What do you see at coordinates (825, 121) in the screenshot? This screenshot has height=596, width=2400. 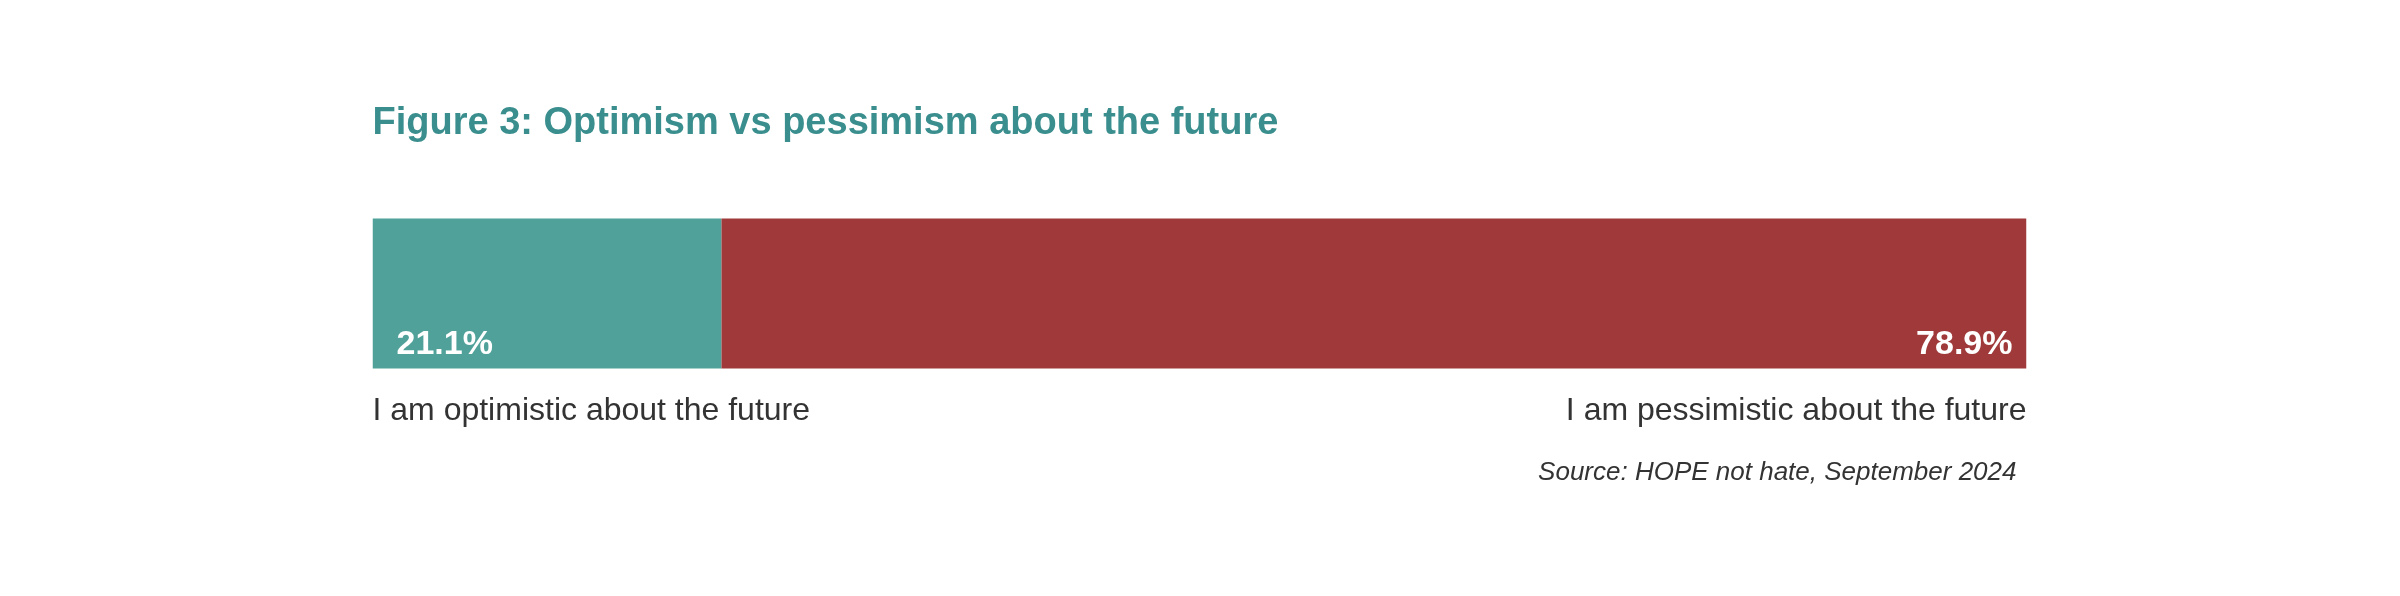 I see `chart-title: Figure 3: Optimism vs pessimism about the future` at bounding box center [825, 121].